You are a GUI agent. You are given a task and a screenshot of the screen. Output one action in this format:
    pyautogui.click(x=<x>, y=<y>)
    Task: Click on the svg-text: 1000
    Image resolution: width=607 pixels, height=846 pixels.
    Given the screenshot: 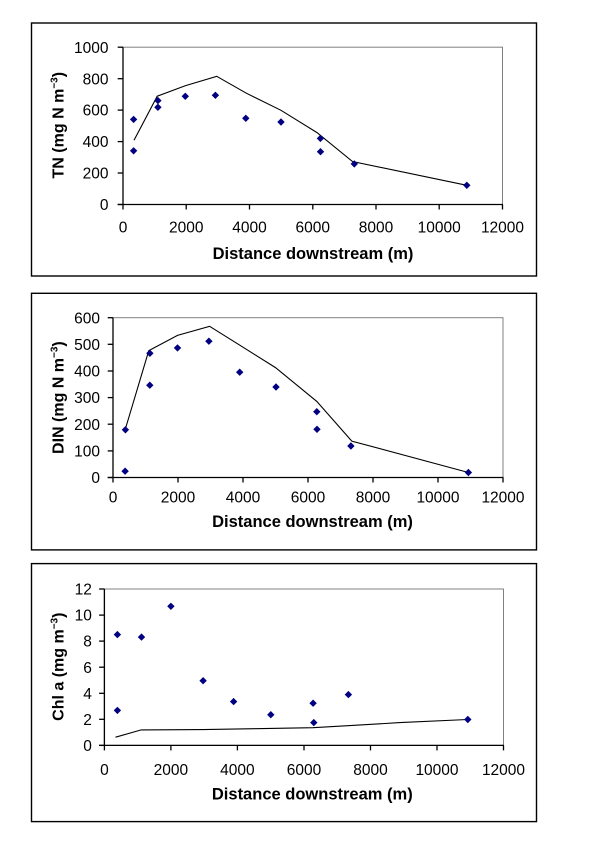 What is the action you would take?
    pyautogui.click(x=91, y=48)
    